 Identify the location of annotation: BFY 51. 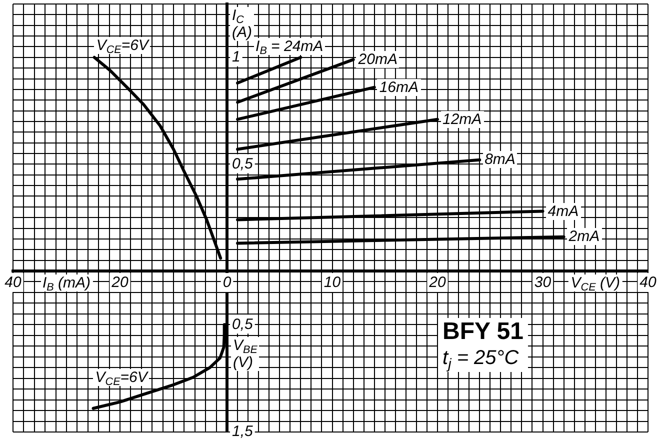
(483, 331).